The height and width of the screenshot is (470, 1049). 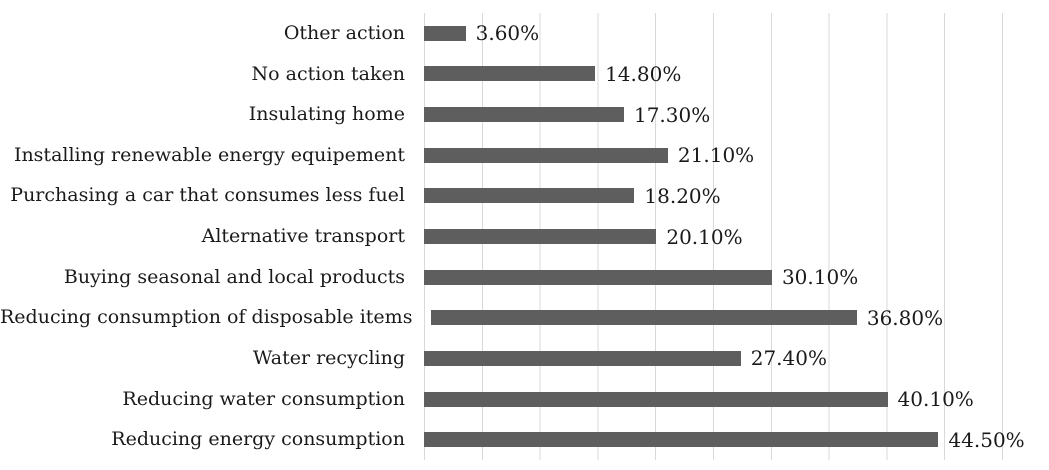 I want to click on bar-area: 27.40%, so click(x=713, y=358).